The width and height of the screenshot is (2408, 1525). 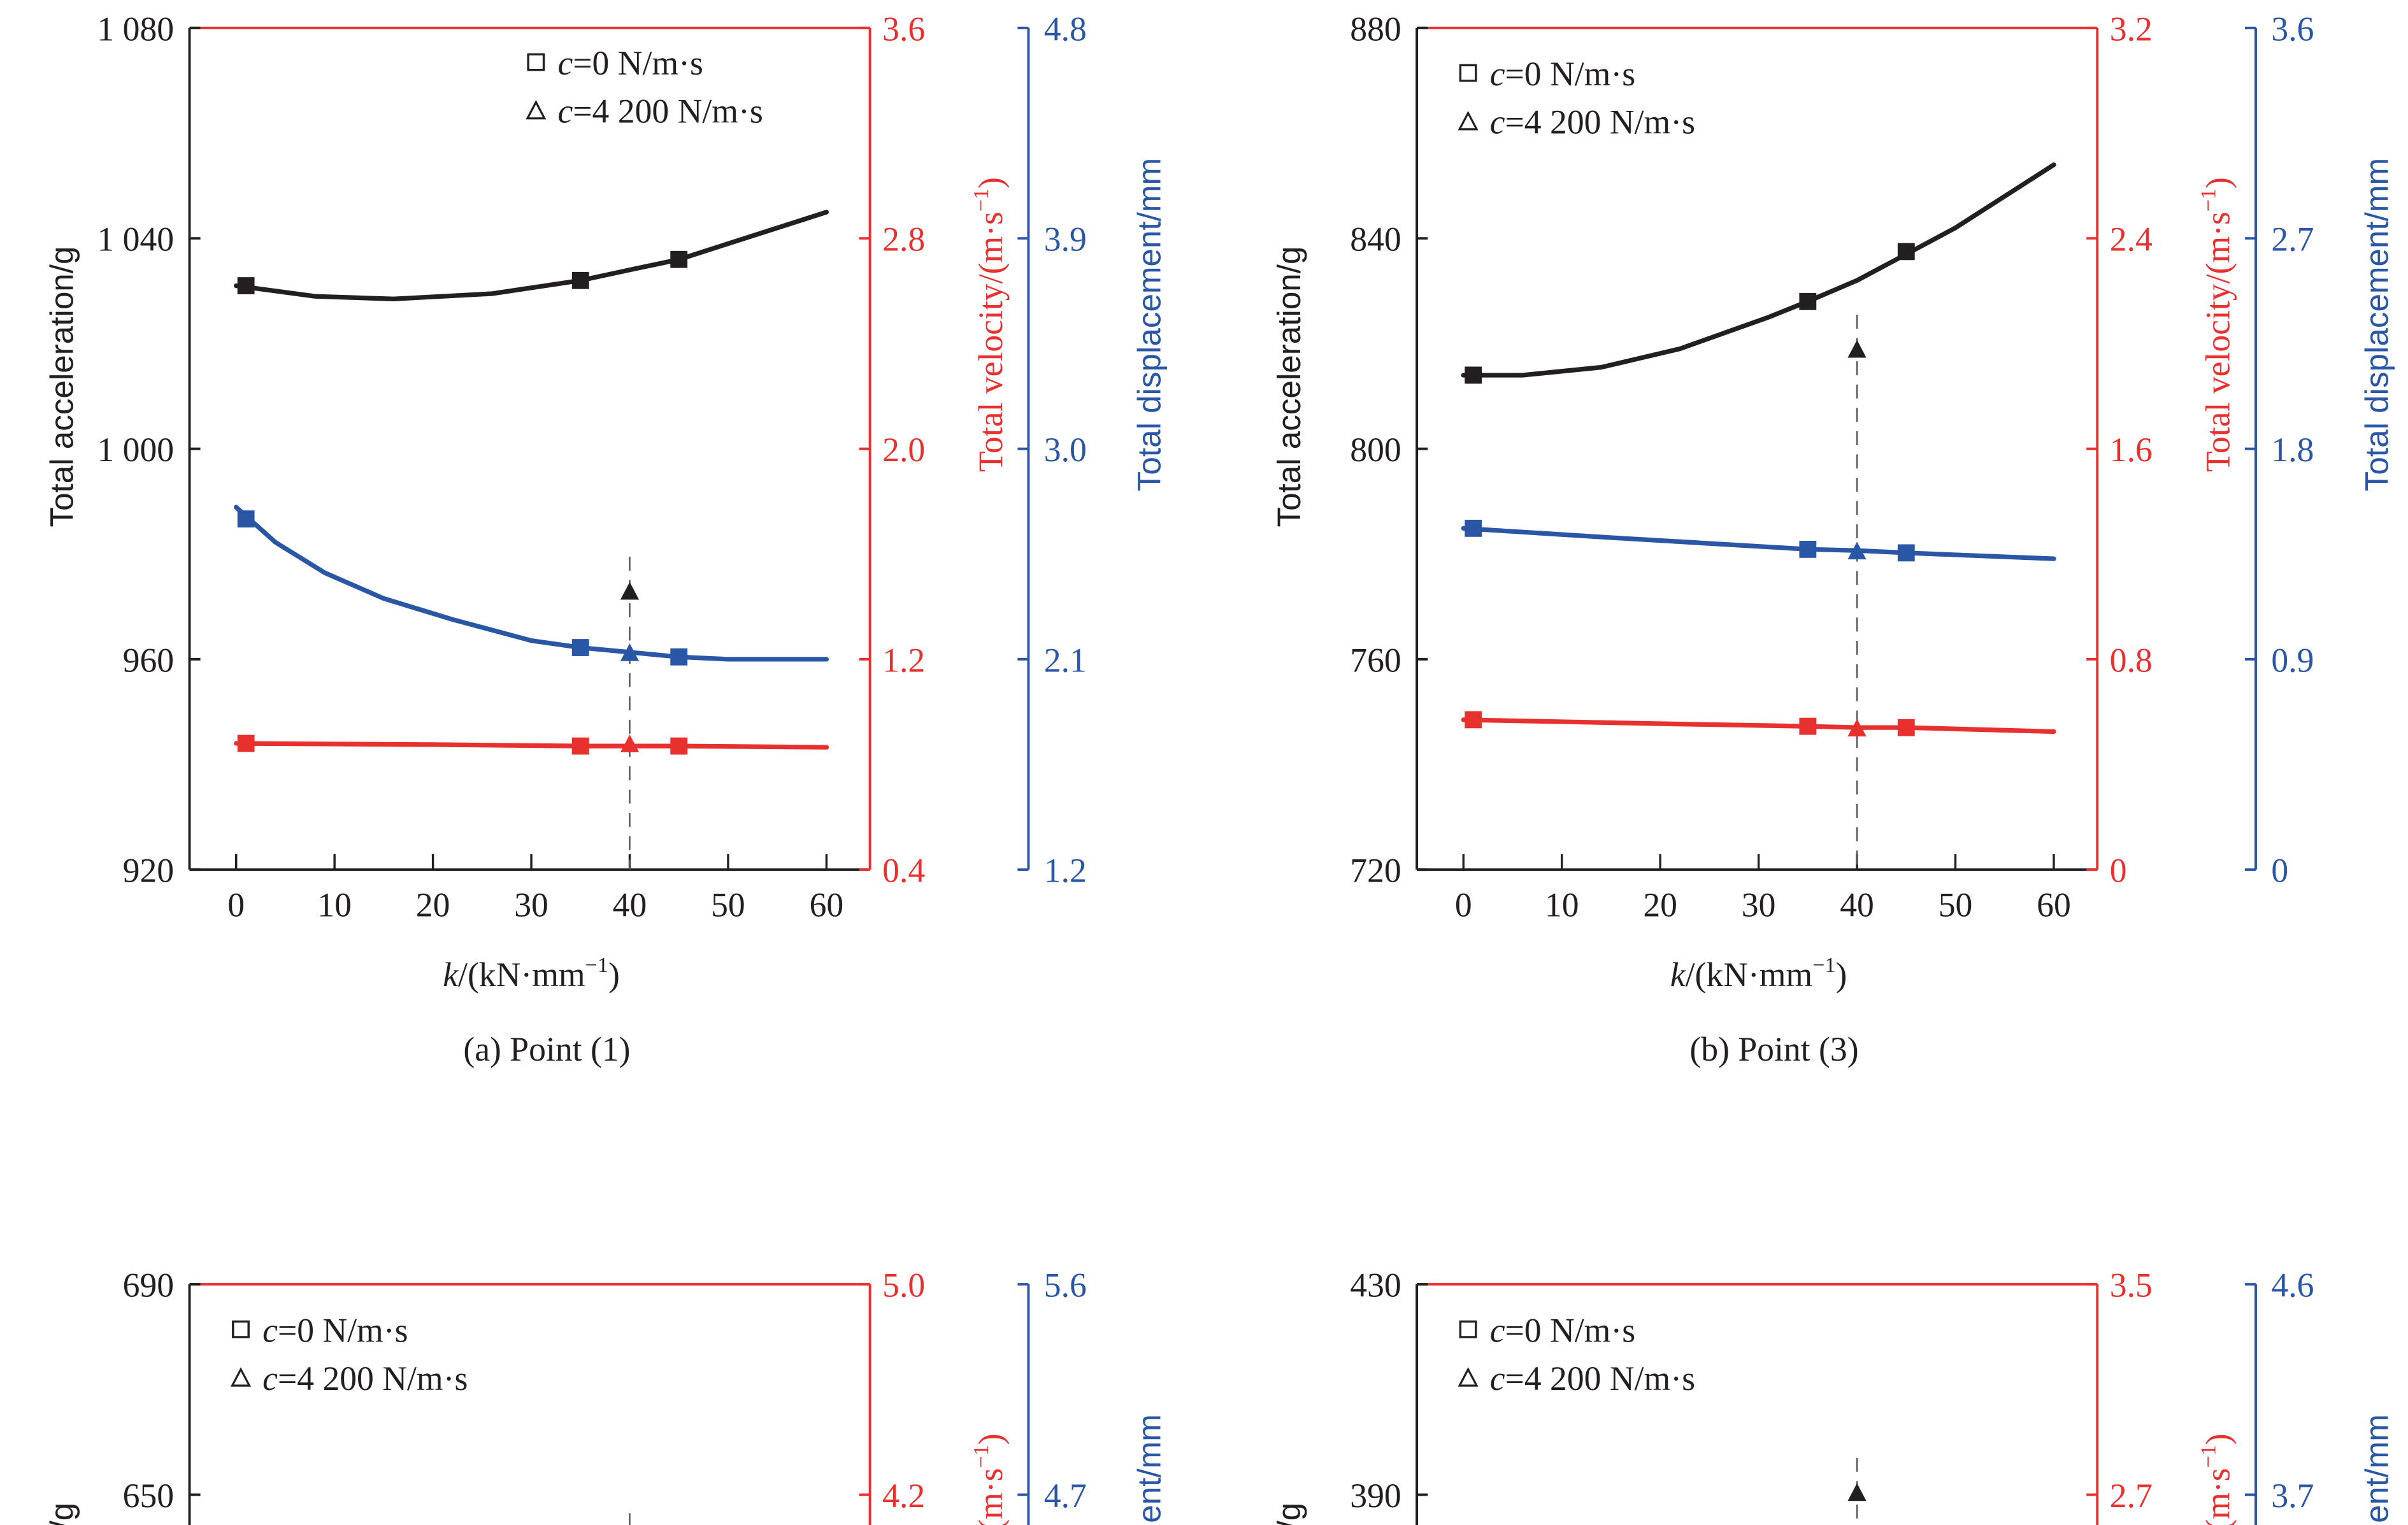 What do you see at coordinates (546, 1049) in the screenshot?
I see `panel-caption: (a) Point (1)` at bounding box center [546, 1049].